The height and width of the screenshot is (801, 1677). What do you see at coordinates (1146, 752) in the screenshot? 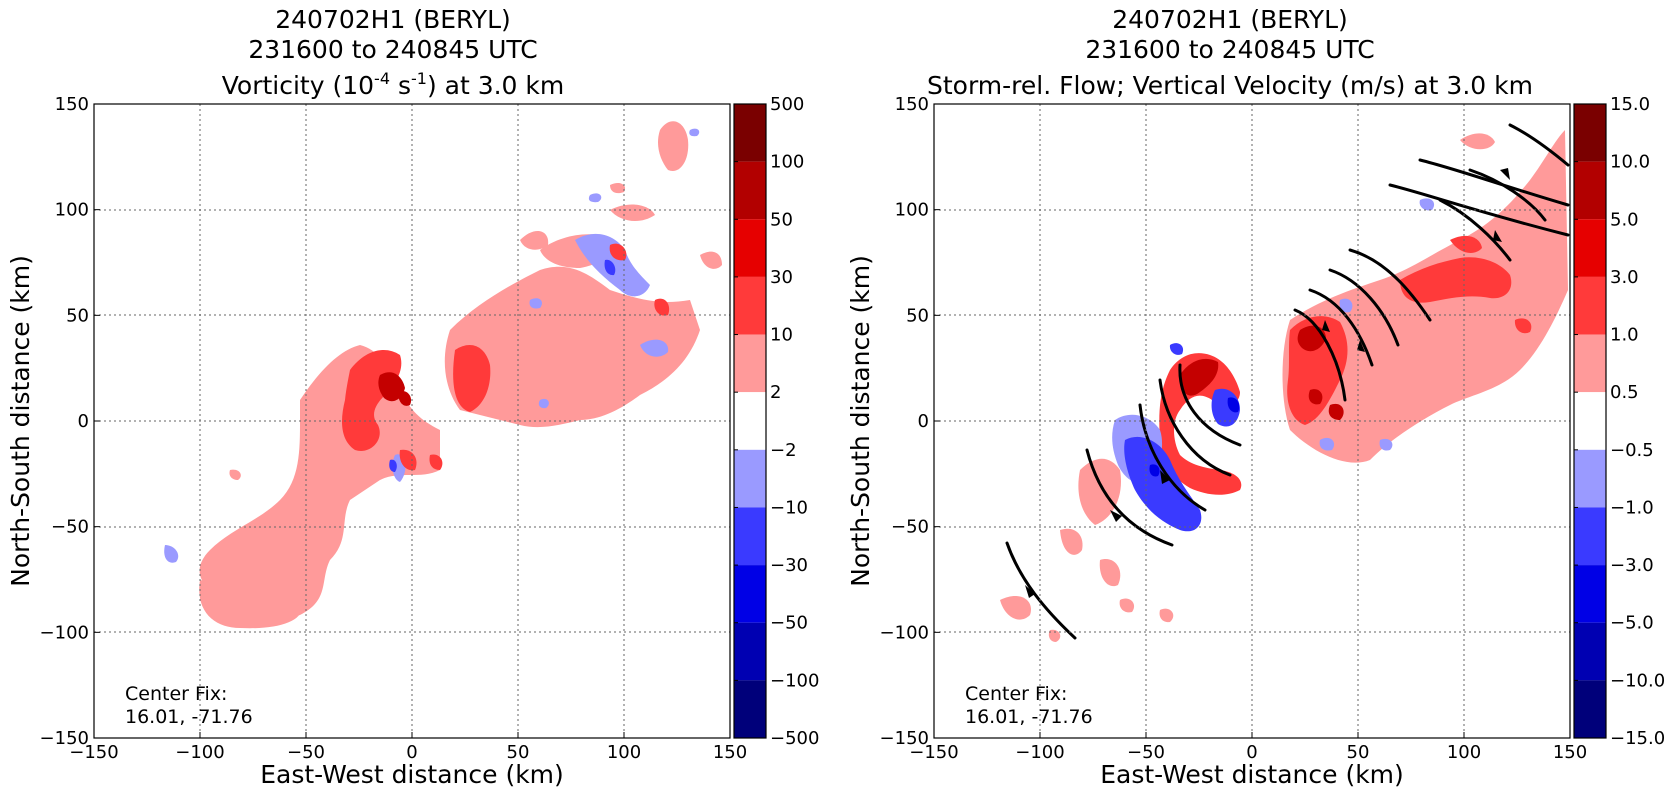
I see `velocity-x-tick-label: −50` at bounding box center [1146, 752].